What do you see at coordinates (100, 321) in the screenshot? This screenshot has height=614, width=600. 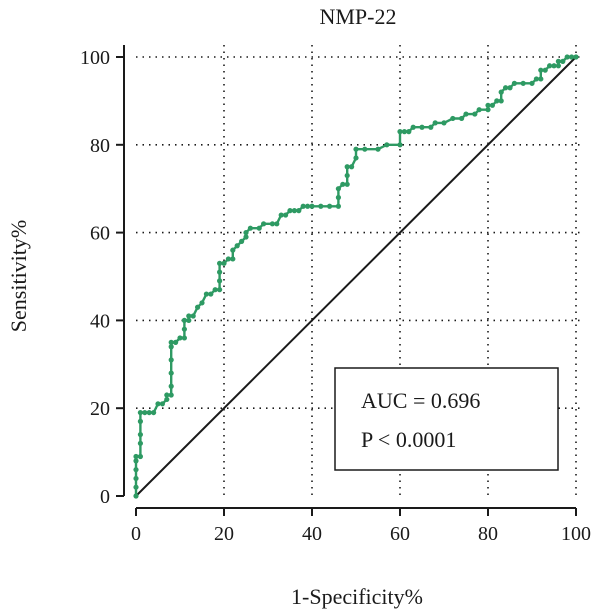 I see `y-tick-label-40: 40` at bounding box center [100, 321].